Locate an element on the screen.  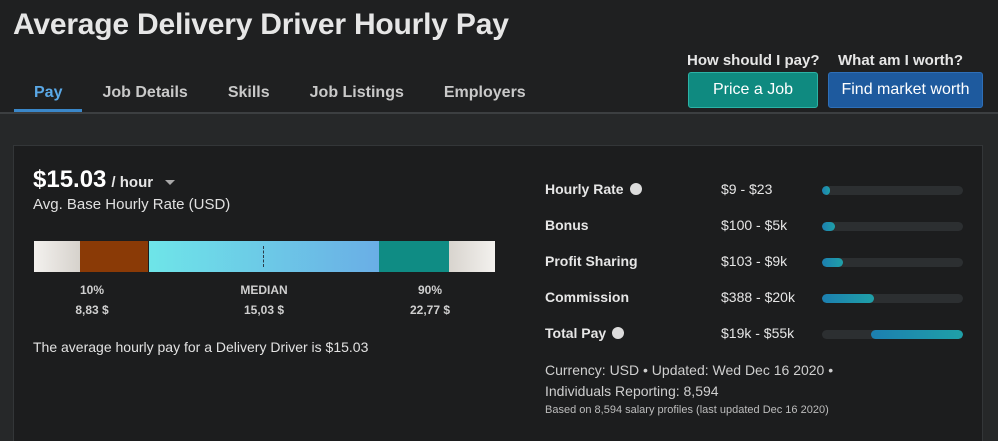
range-row-profit-sharing: Profit Sharing $103 - $9k is located at coordinates (755, 263).